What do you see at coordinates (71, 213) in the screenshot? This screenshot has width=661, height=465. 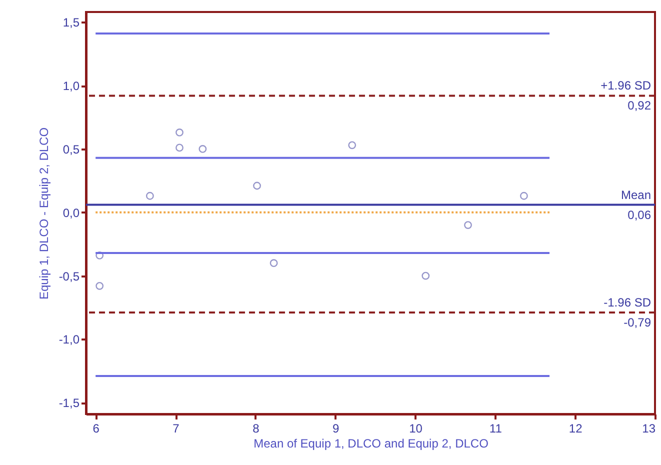 I see `y-tick-label: 0,0` at bounding box center [71, 213].